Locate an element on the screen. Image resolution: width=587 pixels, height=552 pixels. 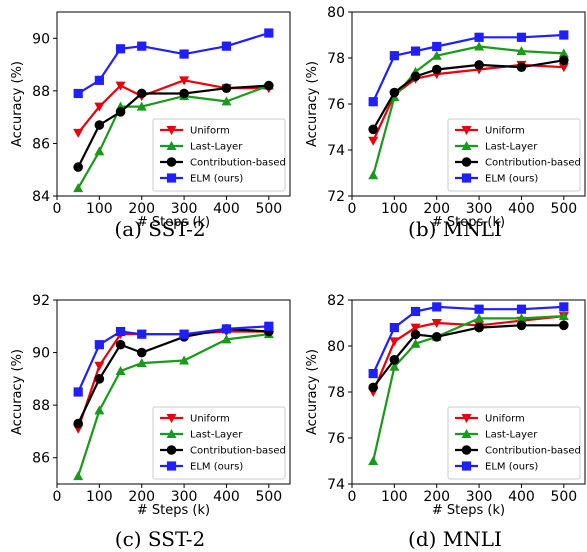
y-tick-label: 86 is located at coordinates (41, 459).